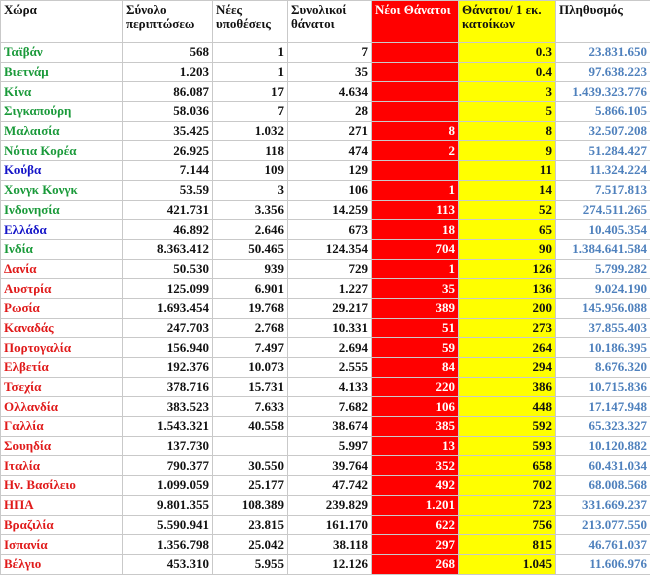  Describe the element at coordinates (329, 131) in the screenshot. I see `total-deaths-cell: 271` at that location.